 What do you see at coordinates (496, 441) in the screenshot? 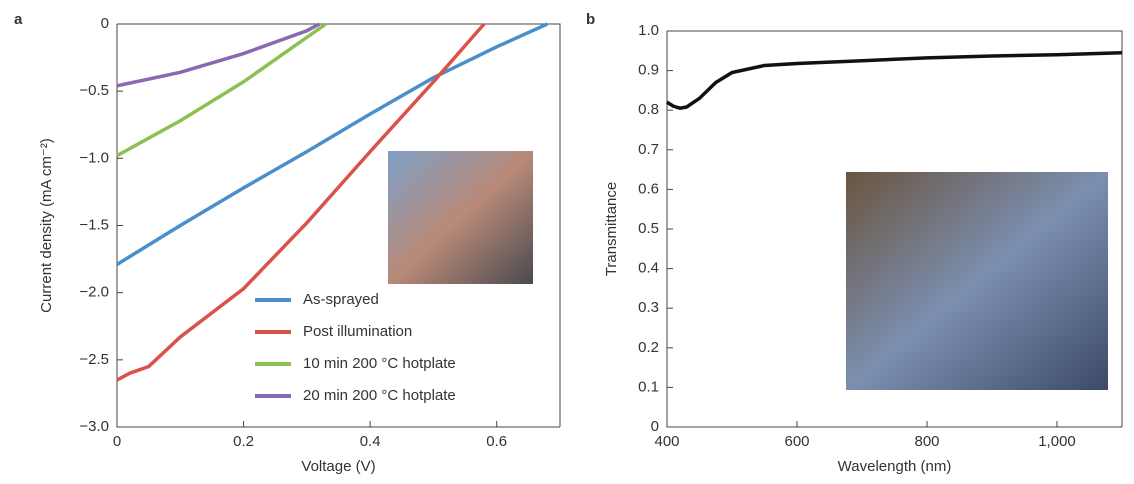
I see `x-tick-label: 0.6` at bounding box center [496, 441].